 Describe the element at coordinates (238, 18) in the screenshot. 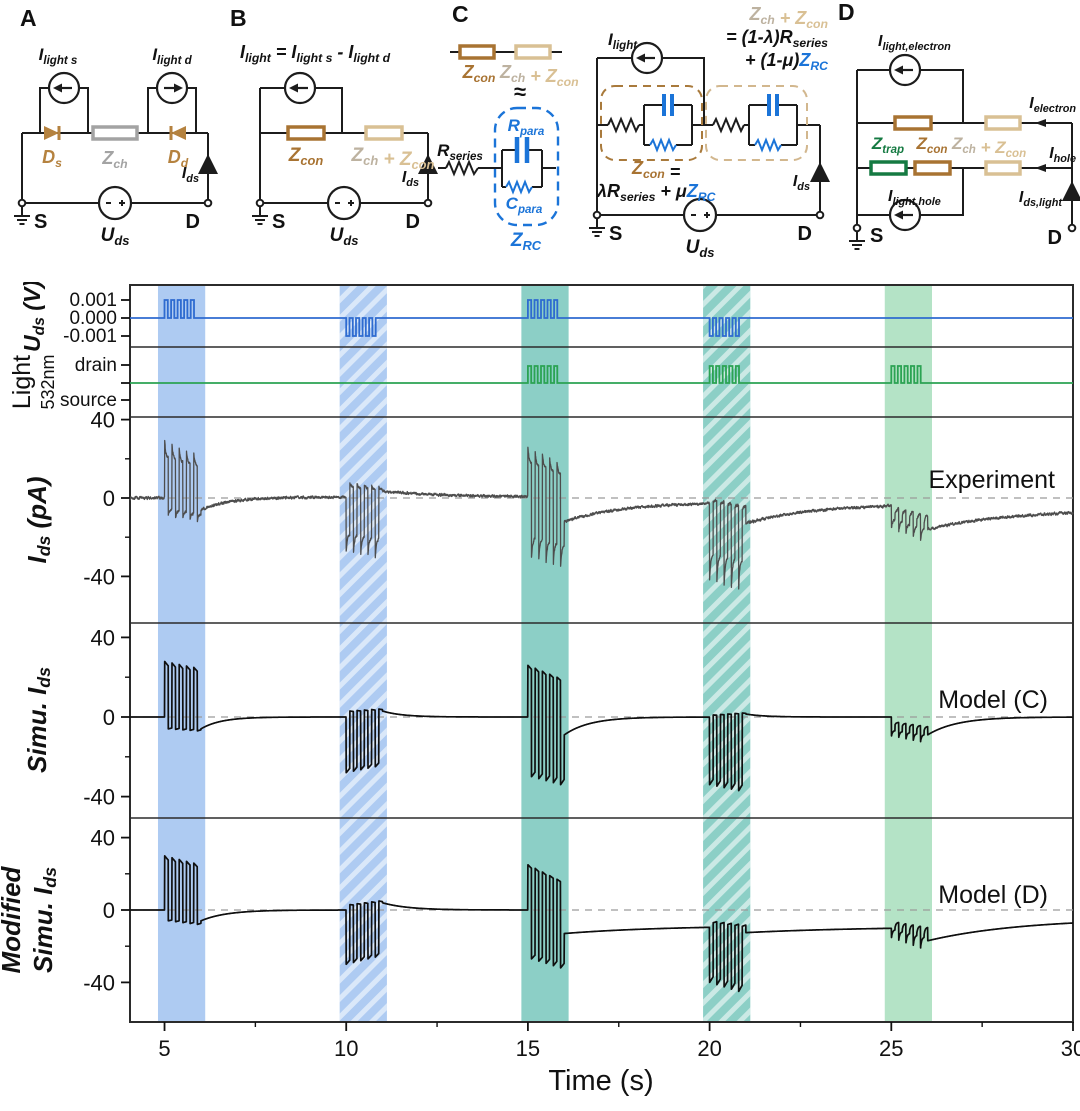

I see `panel-label-b: B` at that location.